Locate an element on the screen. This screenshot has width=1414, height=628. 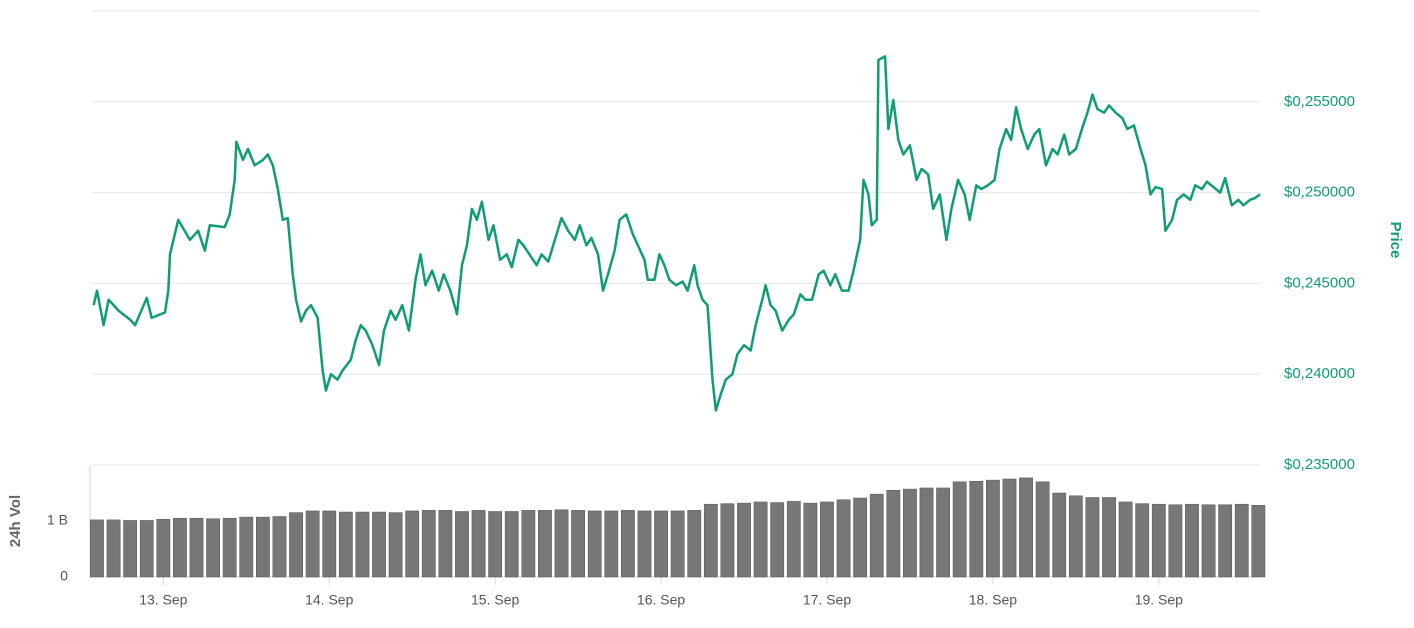
y-tick-label: $0,250000 is located at coordinates (1319, 192).